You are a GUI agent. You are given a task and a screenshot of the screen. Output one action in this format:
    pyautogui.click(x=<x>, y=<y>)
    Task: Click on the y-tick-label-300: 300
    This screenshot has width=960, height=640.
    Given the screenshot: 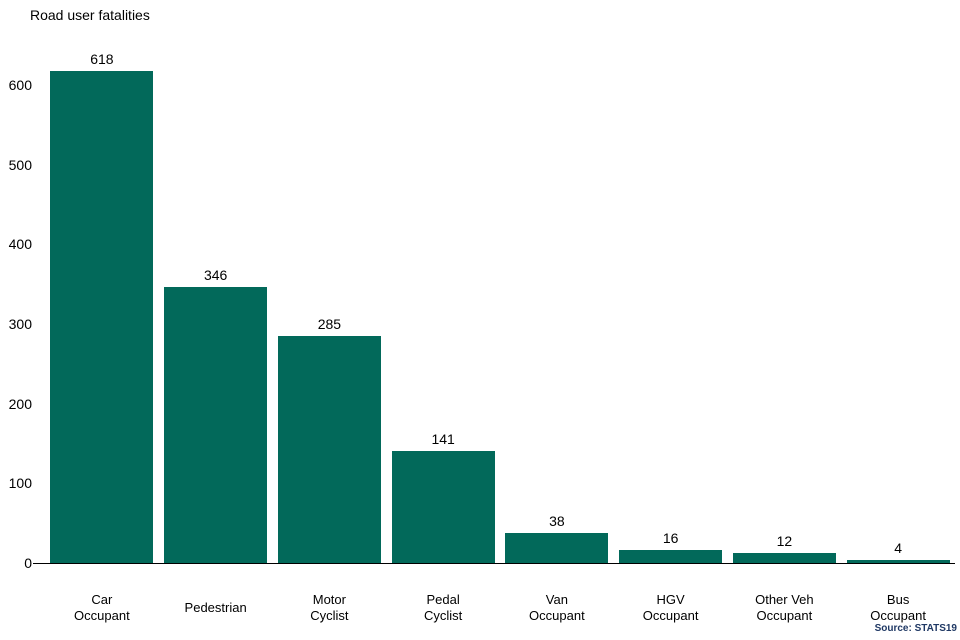 What is the action you would take?
    pyautogui.click(x=20, y=324)
    